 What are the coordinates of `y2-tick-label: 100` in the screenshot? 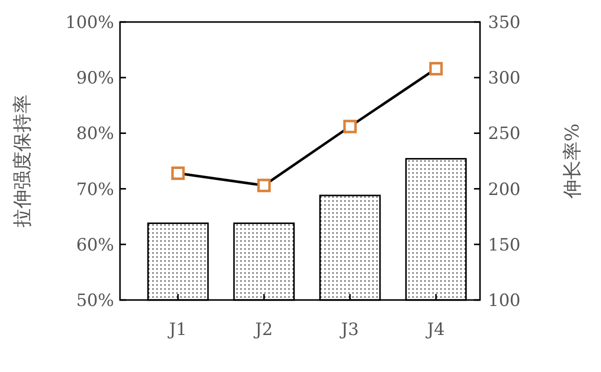 It's located at (504, 300).